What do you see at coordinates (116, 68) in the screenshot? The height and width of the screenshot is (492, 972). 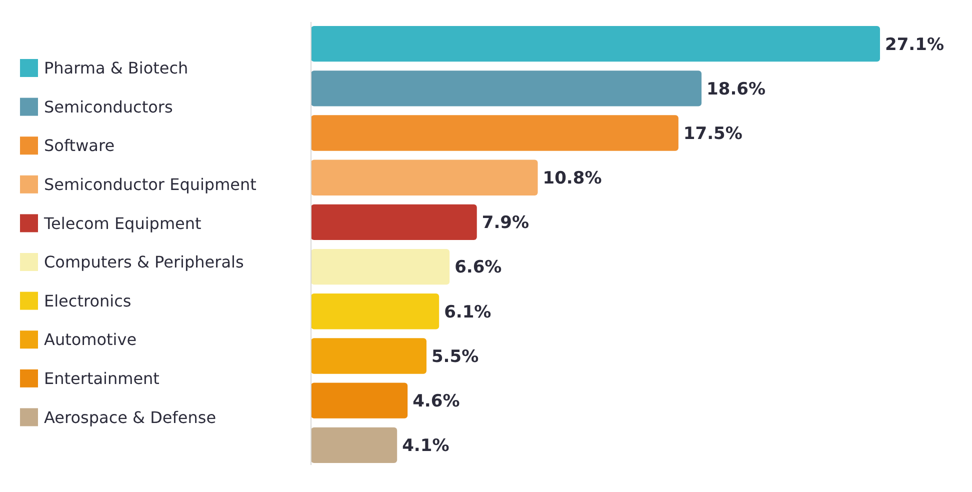 I see `legend-label: Pharma & Biotech` at bounding box center [116, 68].